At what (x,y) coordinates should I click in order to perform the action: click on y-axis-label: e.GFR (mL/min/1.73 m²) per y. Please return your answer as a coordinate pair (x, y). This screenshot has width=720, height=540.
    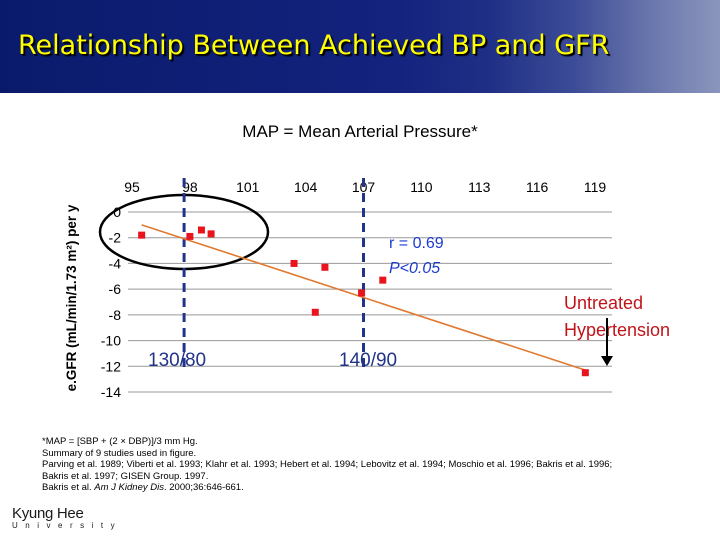
    Looking at the image, I should click on (71, 297).